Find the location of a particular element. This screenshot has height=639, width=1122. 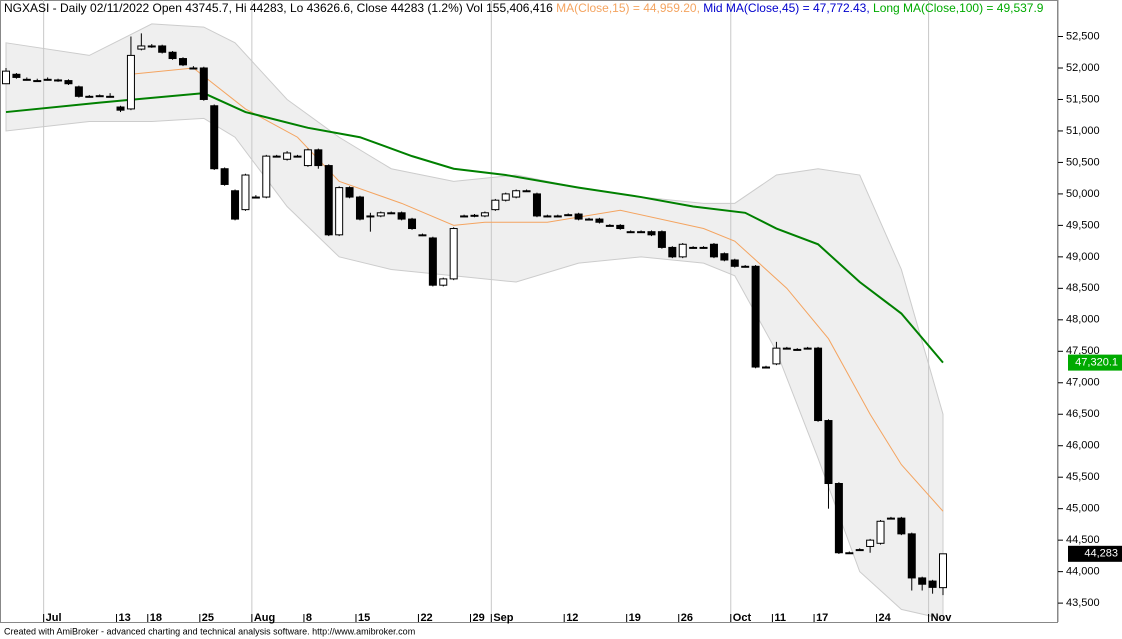

header-segment: Mid MA(Close,45) = 47,772.43, is located at coordinates (788, 8).